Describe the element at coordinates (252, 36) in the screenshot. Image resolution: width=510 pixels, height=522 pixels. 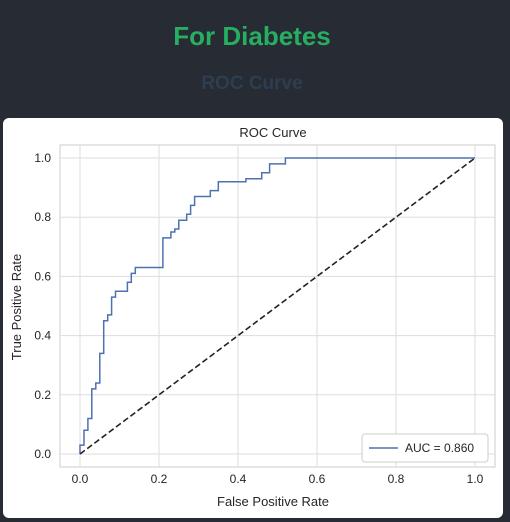
I see `page-title: For Diabetes` at that location.